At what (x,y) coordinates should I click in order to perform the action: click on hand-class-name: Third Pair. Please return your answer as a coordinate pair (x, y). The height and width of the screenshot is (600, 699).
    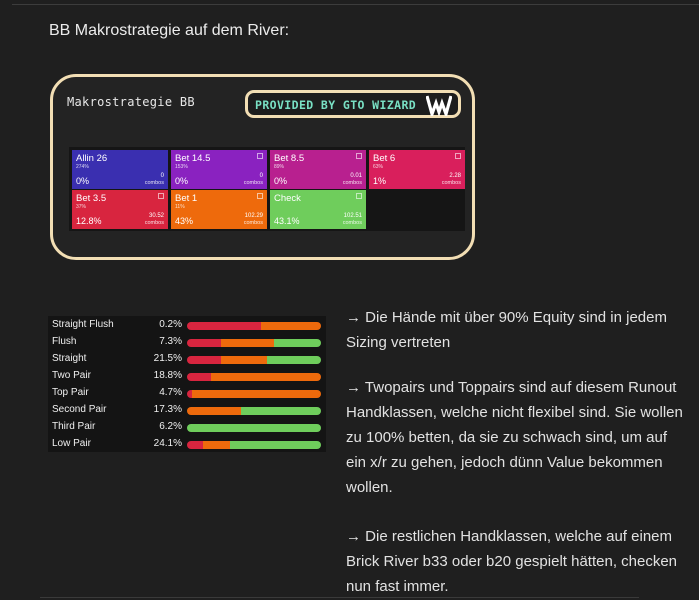
    Looking at the image, I should click on (74, 426).